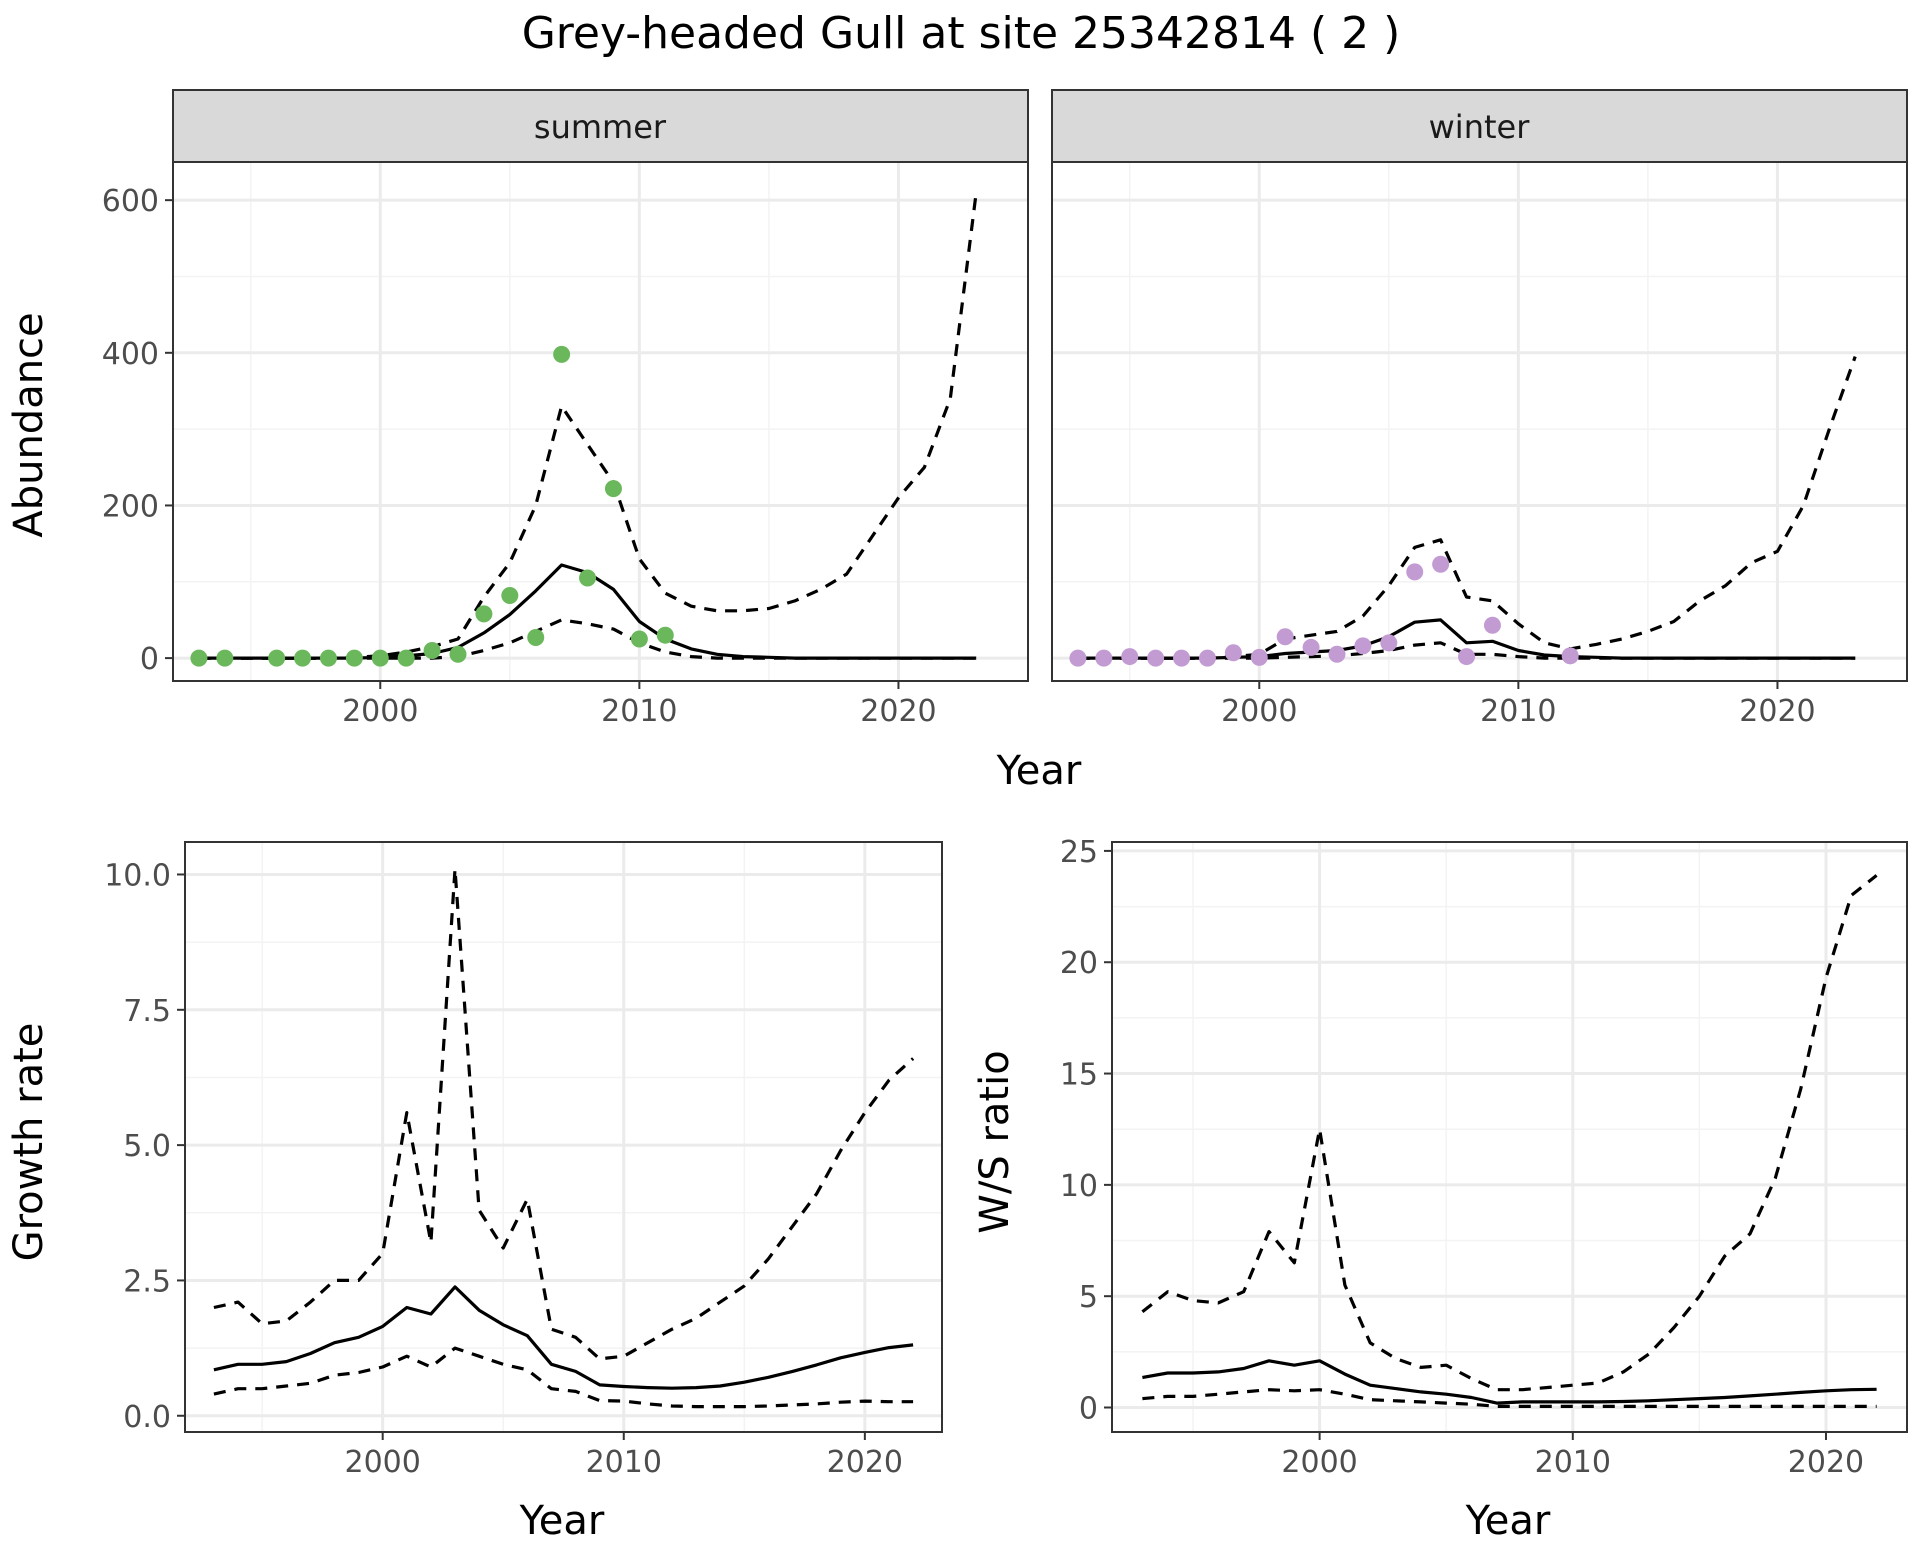 The image size is (1920, 1560). I want to click on growth-x-axis-label: Year, so click(562, 1521).